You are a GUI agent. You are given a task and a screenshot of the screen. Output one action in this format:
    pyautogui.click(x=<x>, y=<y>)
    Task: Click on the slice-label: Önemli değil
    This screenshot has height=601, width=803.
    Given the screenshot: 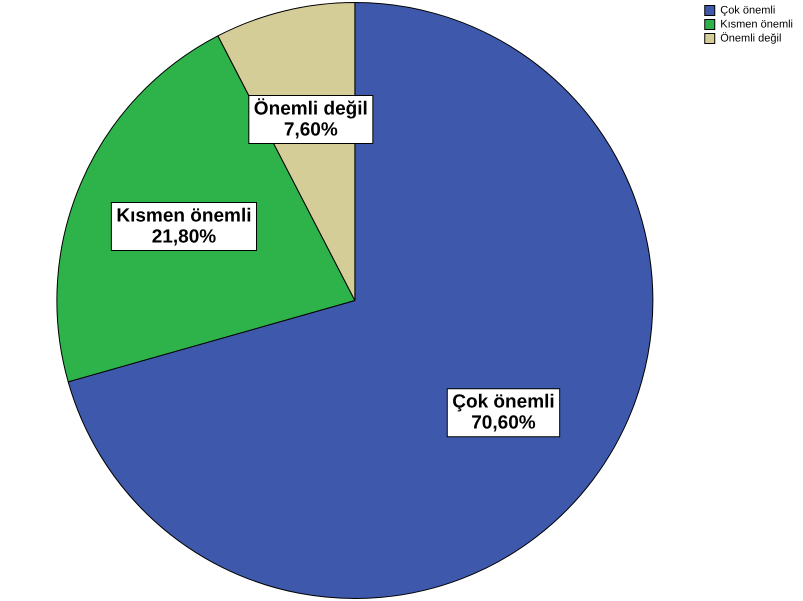 What is the action you would take?
    pyautogui.click(x=311, y=108)
    